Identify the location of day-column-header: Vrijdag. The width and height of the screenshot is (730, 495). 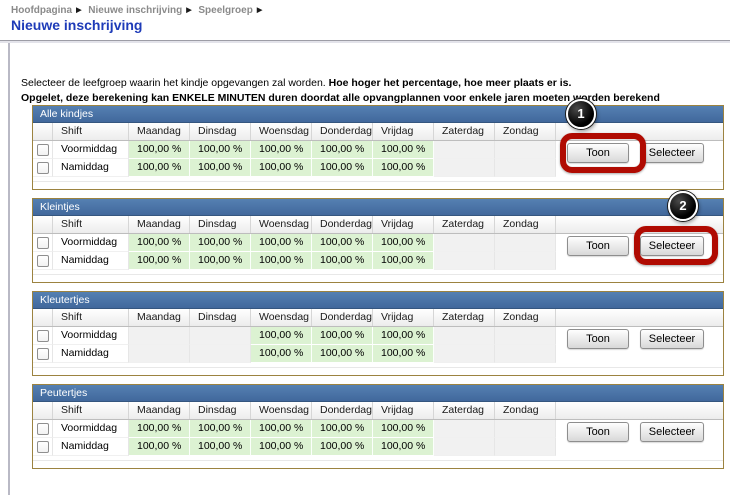
(403, 317).